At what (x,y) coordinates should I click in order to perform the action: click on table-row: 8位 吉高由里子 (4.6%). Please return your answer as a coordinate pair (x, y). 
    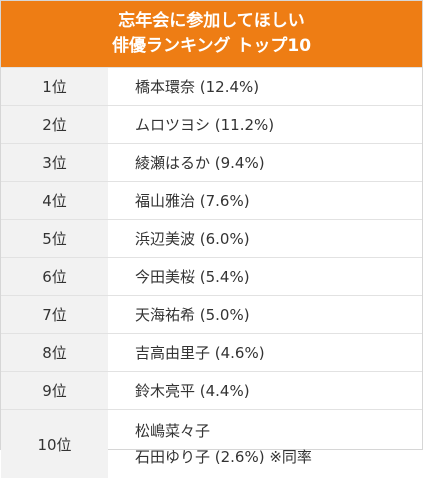
    Looking at the image, I should click on (211, 352).